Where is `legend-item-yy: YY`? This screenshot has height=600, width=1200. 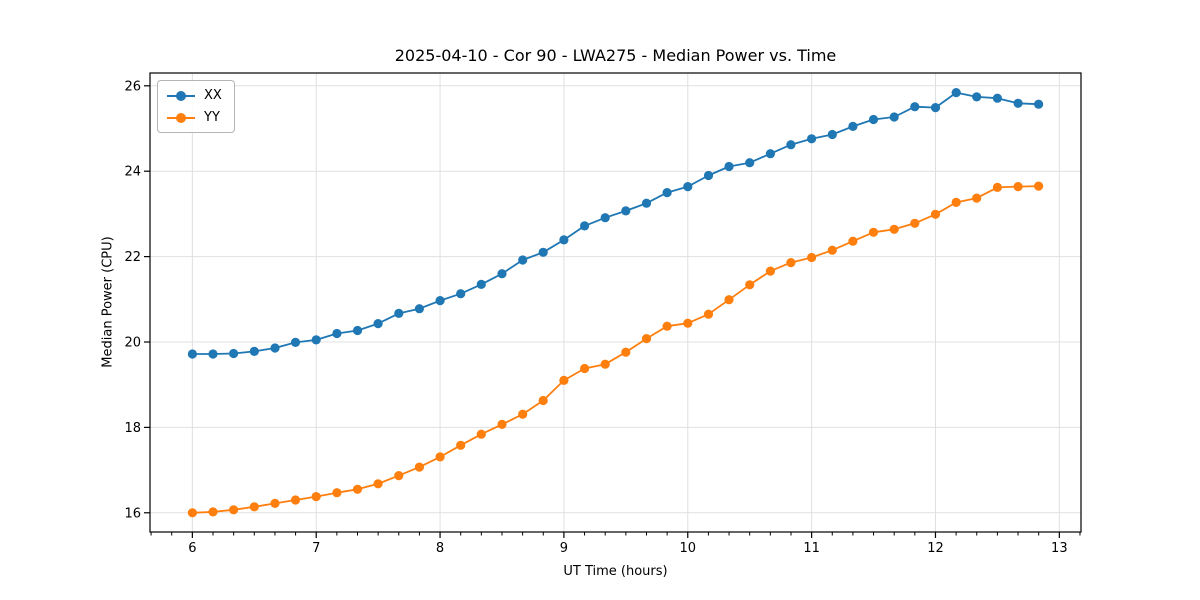
legend-item-yy: YY is located at coordinates (194, 117).